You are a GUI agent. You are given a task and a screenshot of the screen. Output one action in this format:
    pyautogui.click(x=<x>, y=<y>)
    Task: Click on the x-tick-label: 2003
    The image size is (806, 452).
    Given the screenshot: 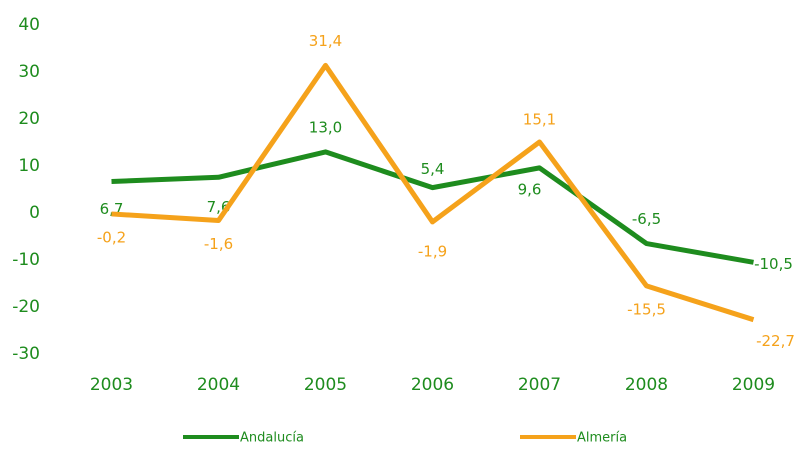 What is the action you would take?
    pyautogui.click(x=111, y=385)
    